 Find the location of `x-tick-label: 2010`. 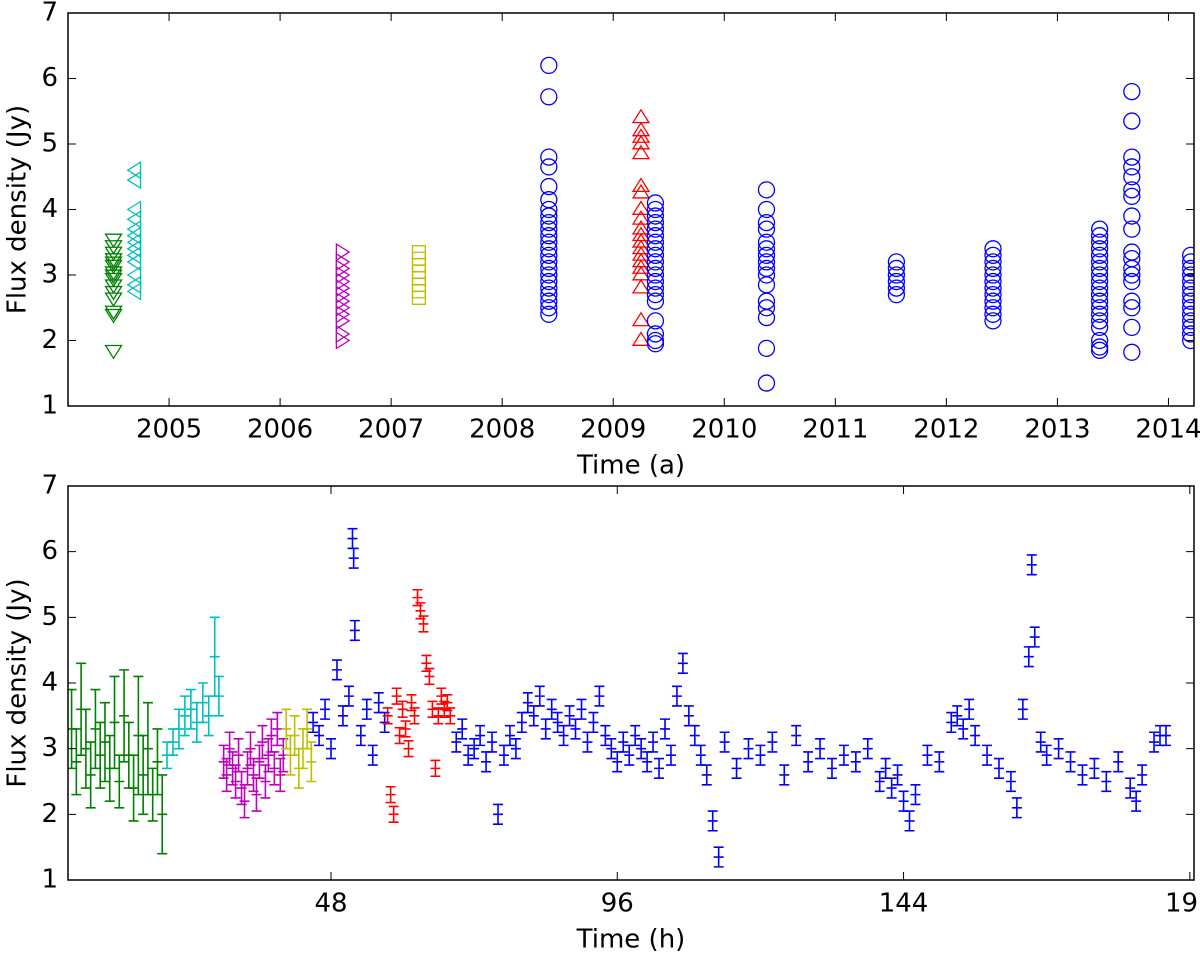

x-tick-label: 2010 is located at coordinates (724, 430).